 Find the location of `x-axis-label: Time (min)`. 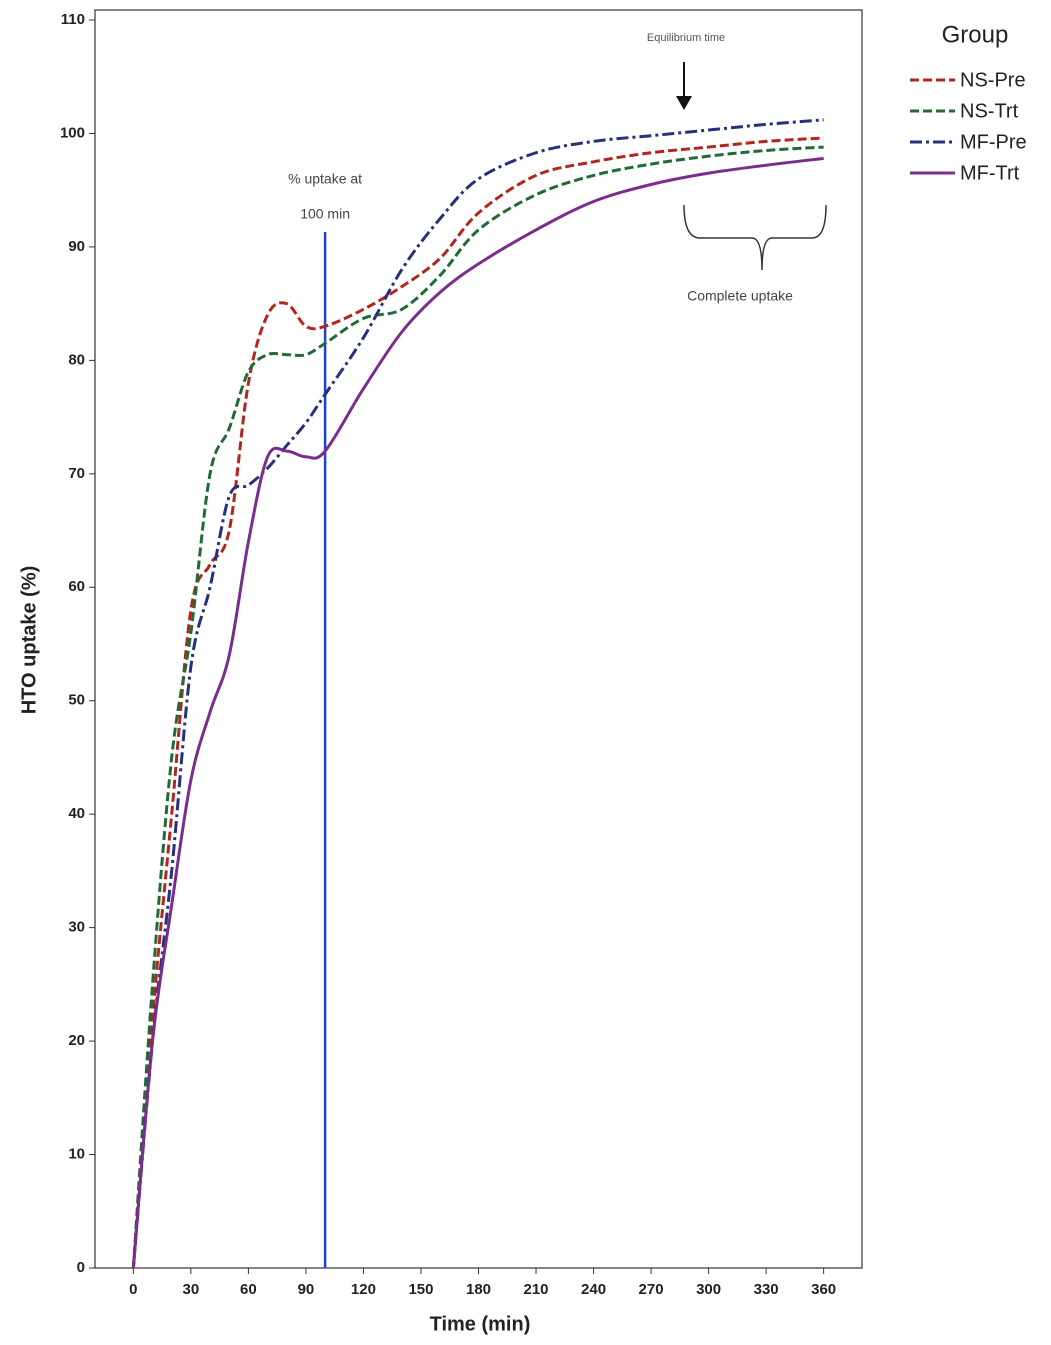

x-axis-label: Time (min) is located at coordinates (480, 1324).